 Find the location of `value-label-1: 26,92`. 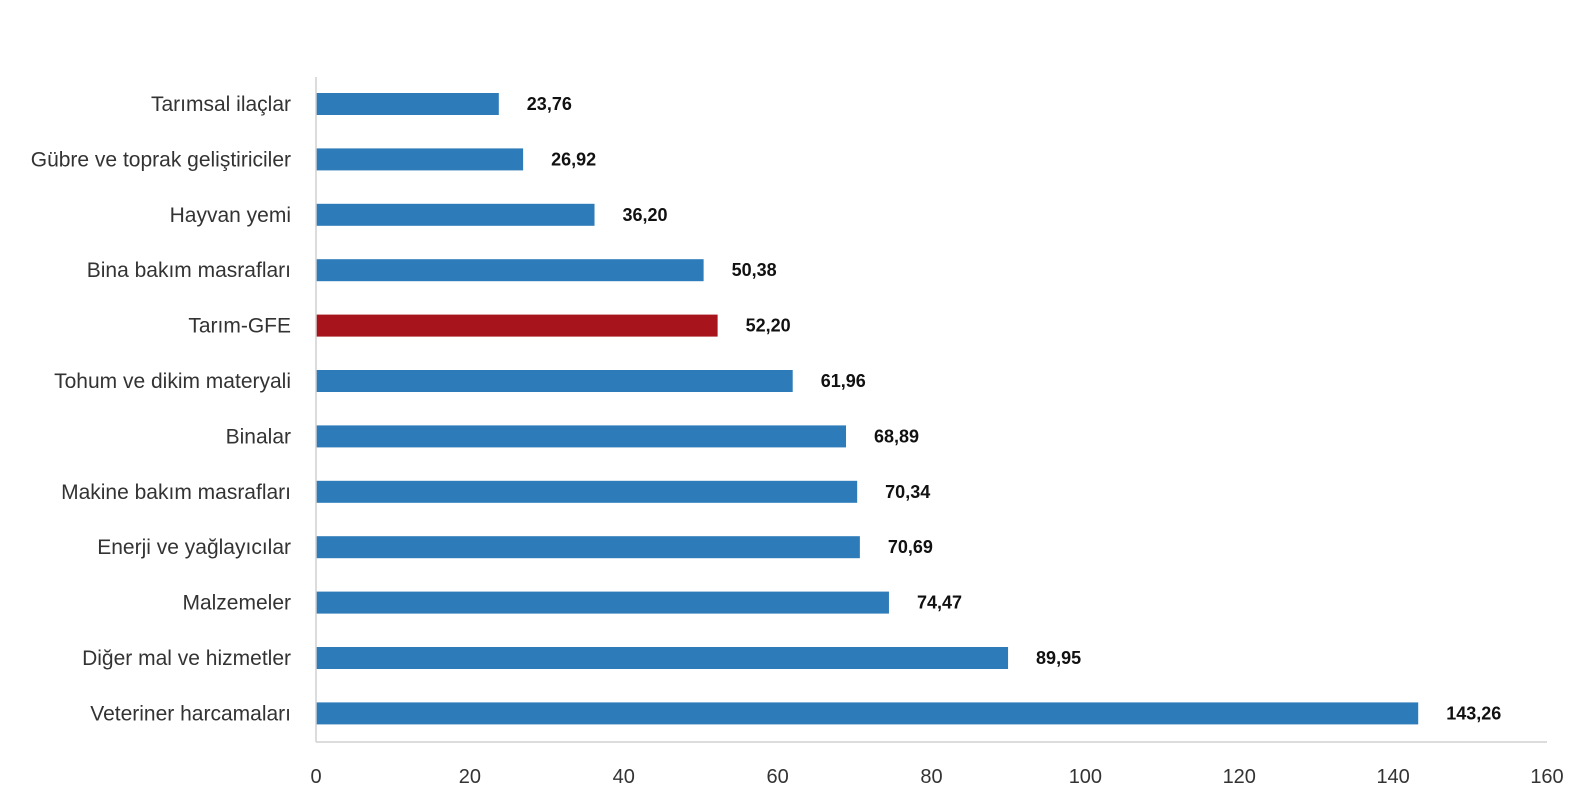

value-label-1: 26,92 is located at coordinates (573, 159).